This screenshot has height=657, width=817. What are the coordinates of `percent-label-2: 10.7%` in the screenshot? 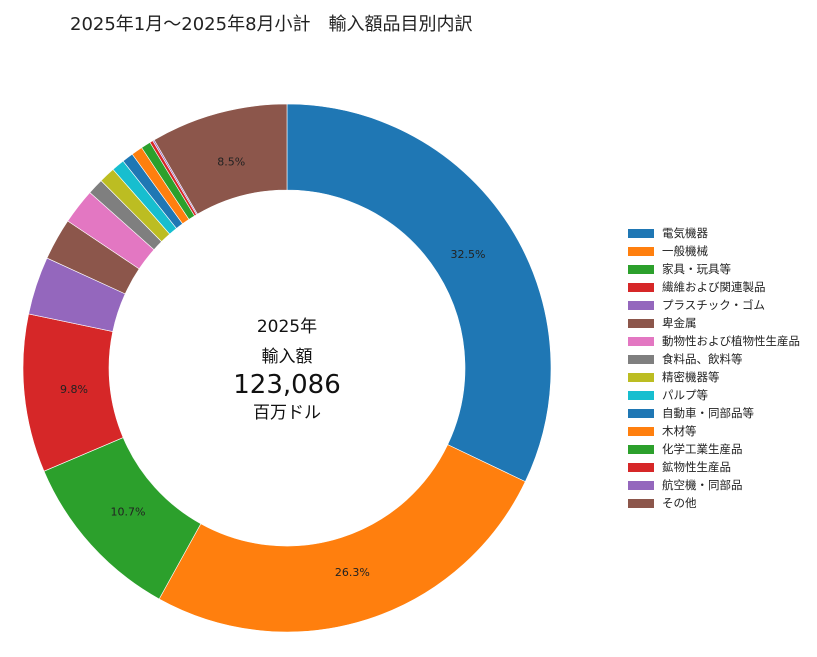 It's located at (128, 511).